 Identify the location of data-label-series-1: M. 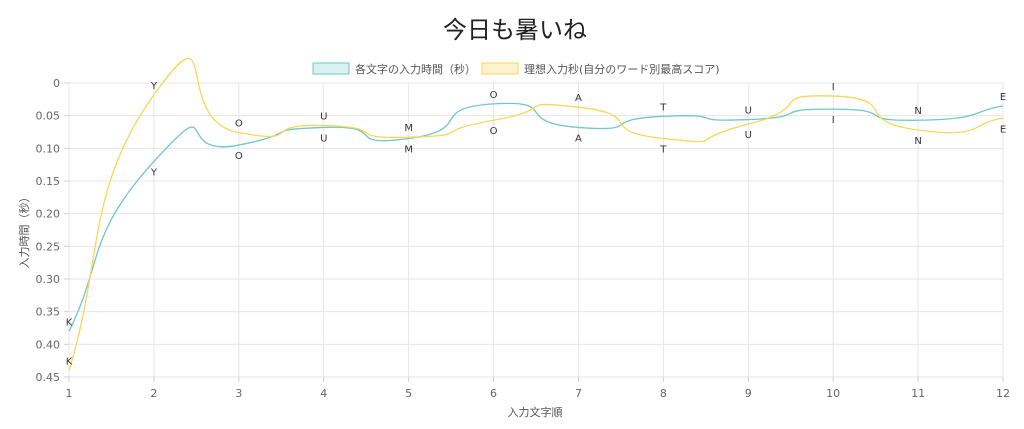
(408, 150).